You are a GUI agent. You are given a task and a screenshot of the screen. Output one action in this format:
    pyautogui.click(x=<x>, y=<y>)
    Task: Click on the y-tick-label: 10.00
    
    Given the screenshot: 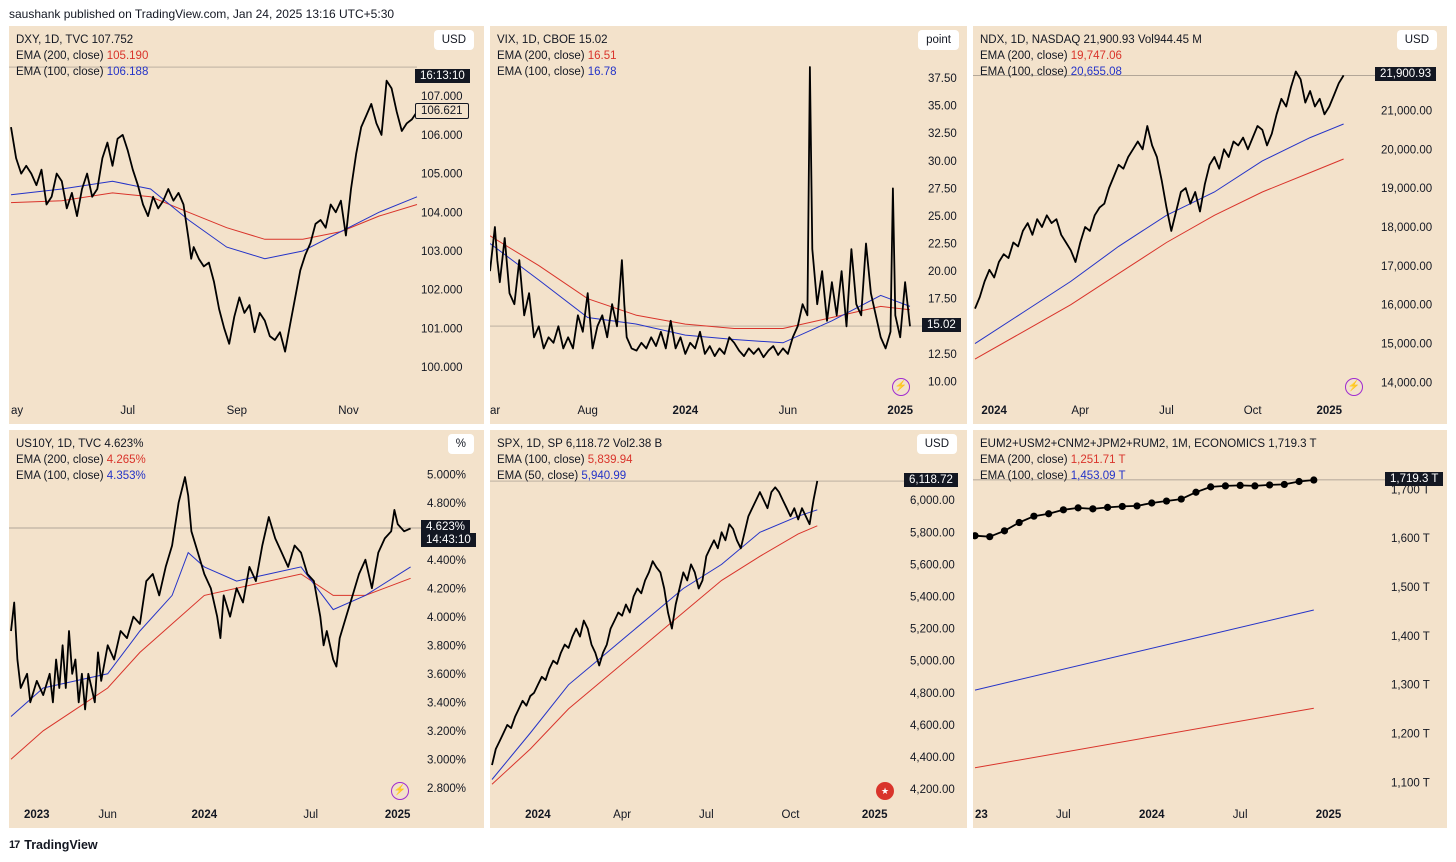 What is the action you would take?
    pyautogui.click(x=942, y=382)
    